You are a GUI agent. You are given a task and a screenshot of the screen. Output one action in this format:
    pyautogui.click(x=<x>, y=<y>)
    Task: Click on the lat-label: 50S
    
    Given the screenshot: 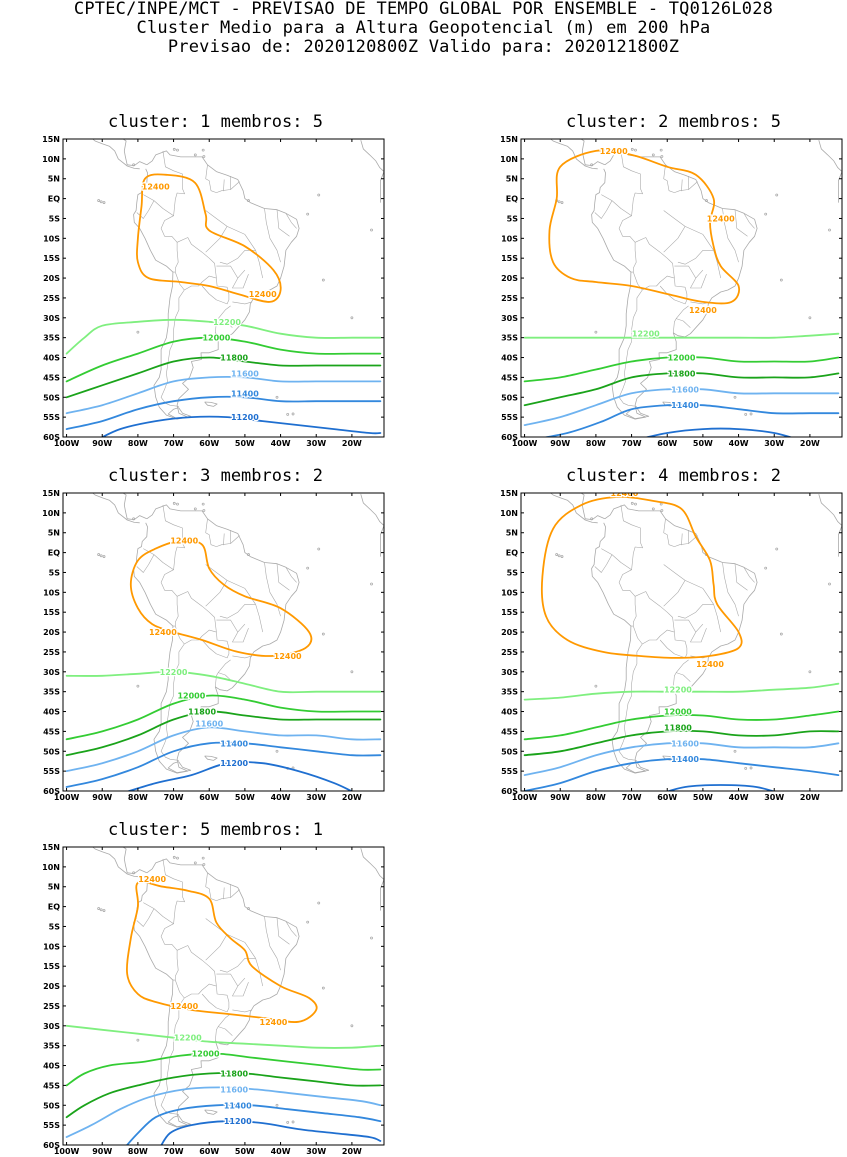 What is the action you would take?
    pyautogui.click(x=51, y=397)
    